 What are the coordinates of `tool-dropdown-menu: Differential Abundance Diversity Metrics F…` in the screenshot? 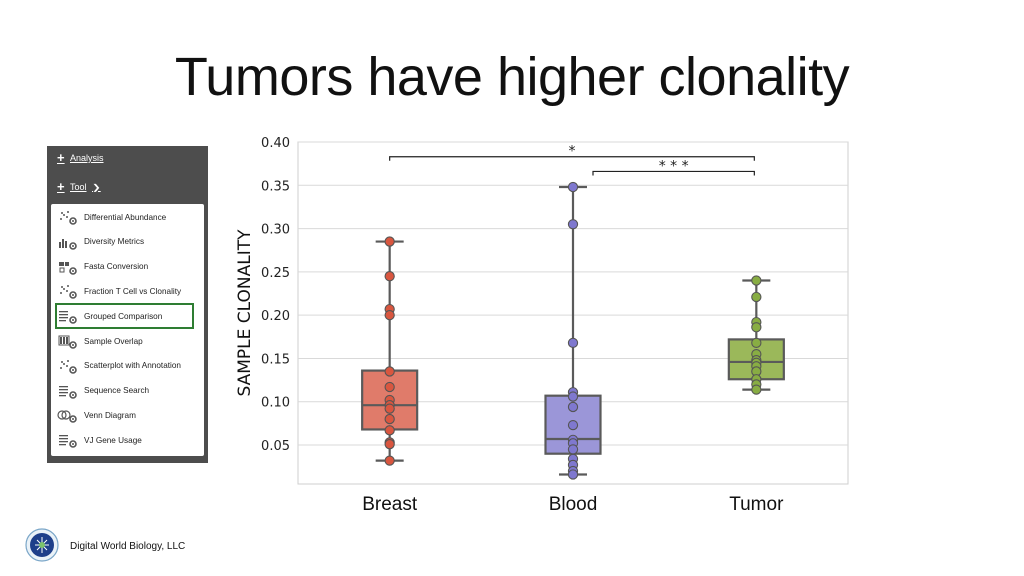 It's located at (127, 330).